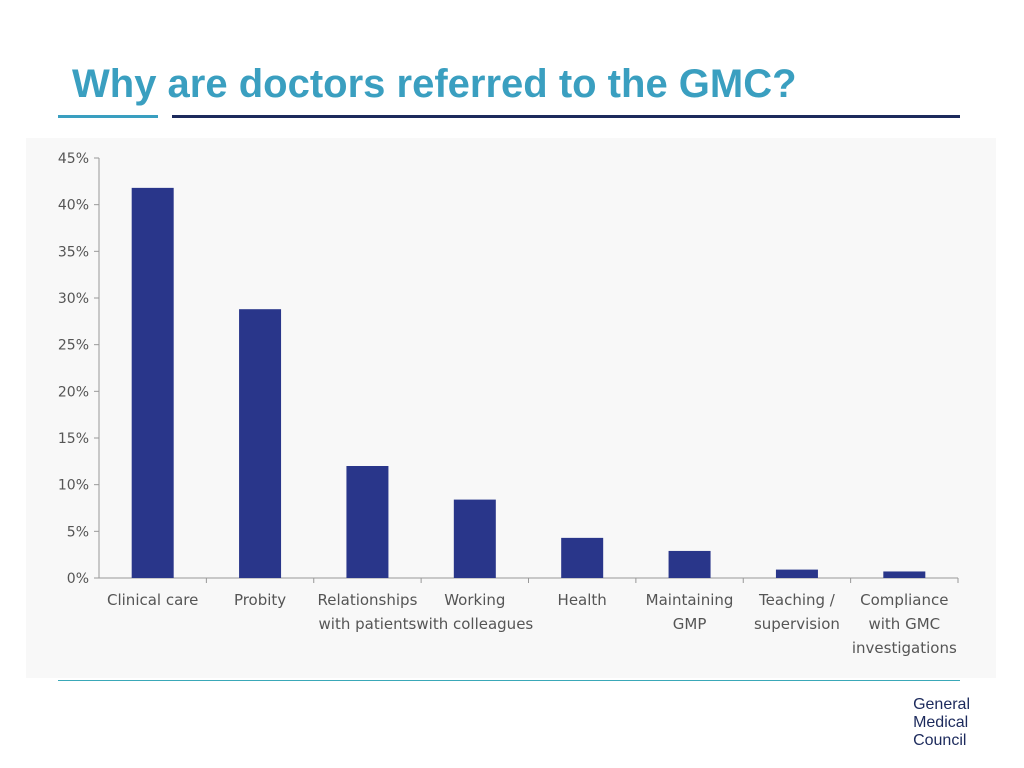  Describe the element at coordinates (474, 600) in the screenshot. I see `x-tick-label: Working` at that location.